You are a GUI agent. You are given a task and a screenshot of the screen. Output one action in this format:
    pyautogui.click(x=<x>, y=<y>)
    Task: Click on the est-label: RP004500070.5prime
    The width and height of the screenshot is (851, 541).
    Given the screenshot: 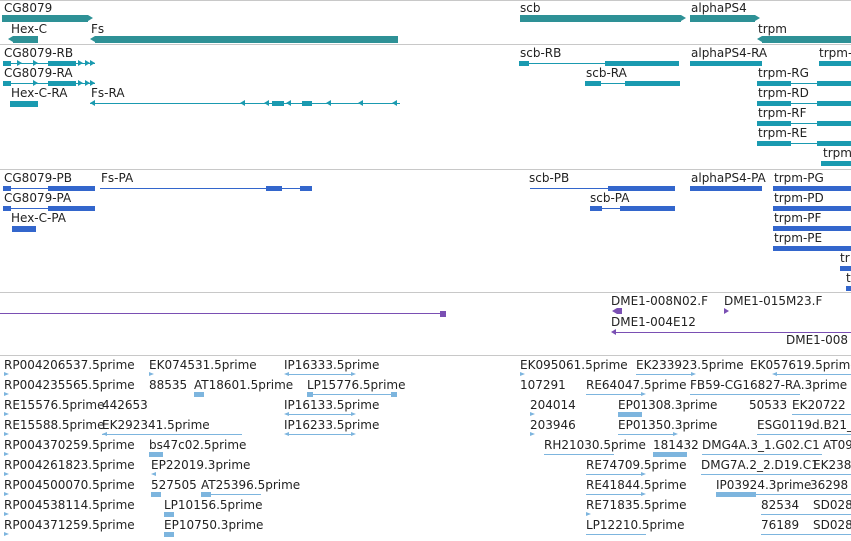 What is the action you would take?
    pyautogui.click(x=69, y=485)
    